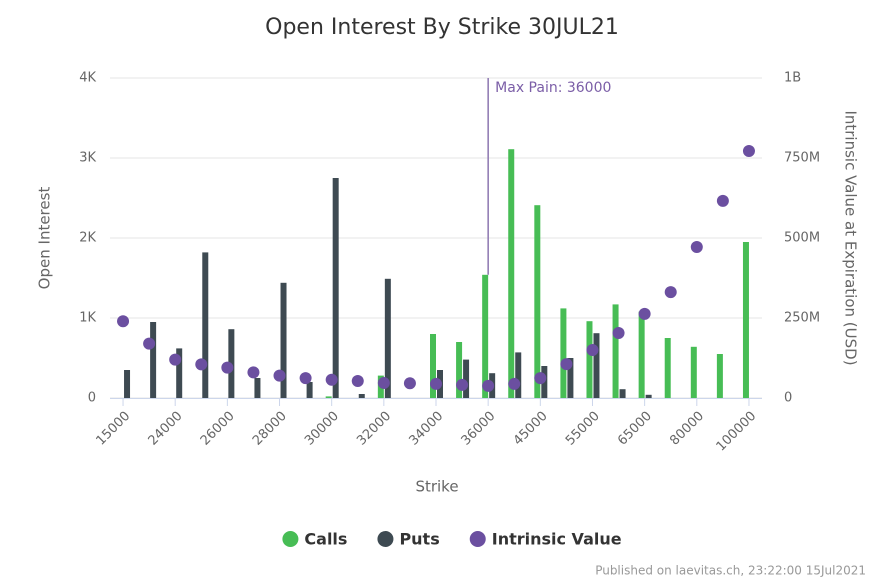  Describe the element at coordinates (325, 539) in the screenshot. I see `legend-label: Calls` at that location.